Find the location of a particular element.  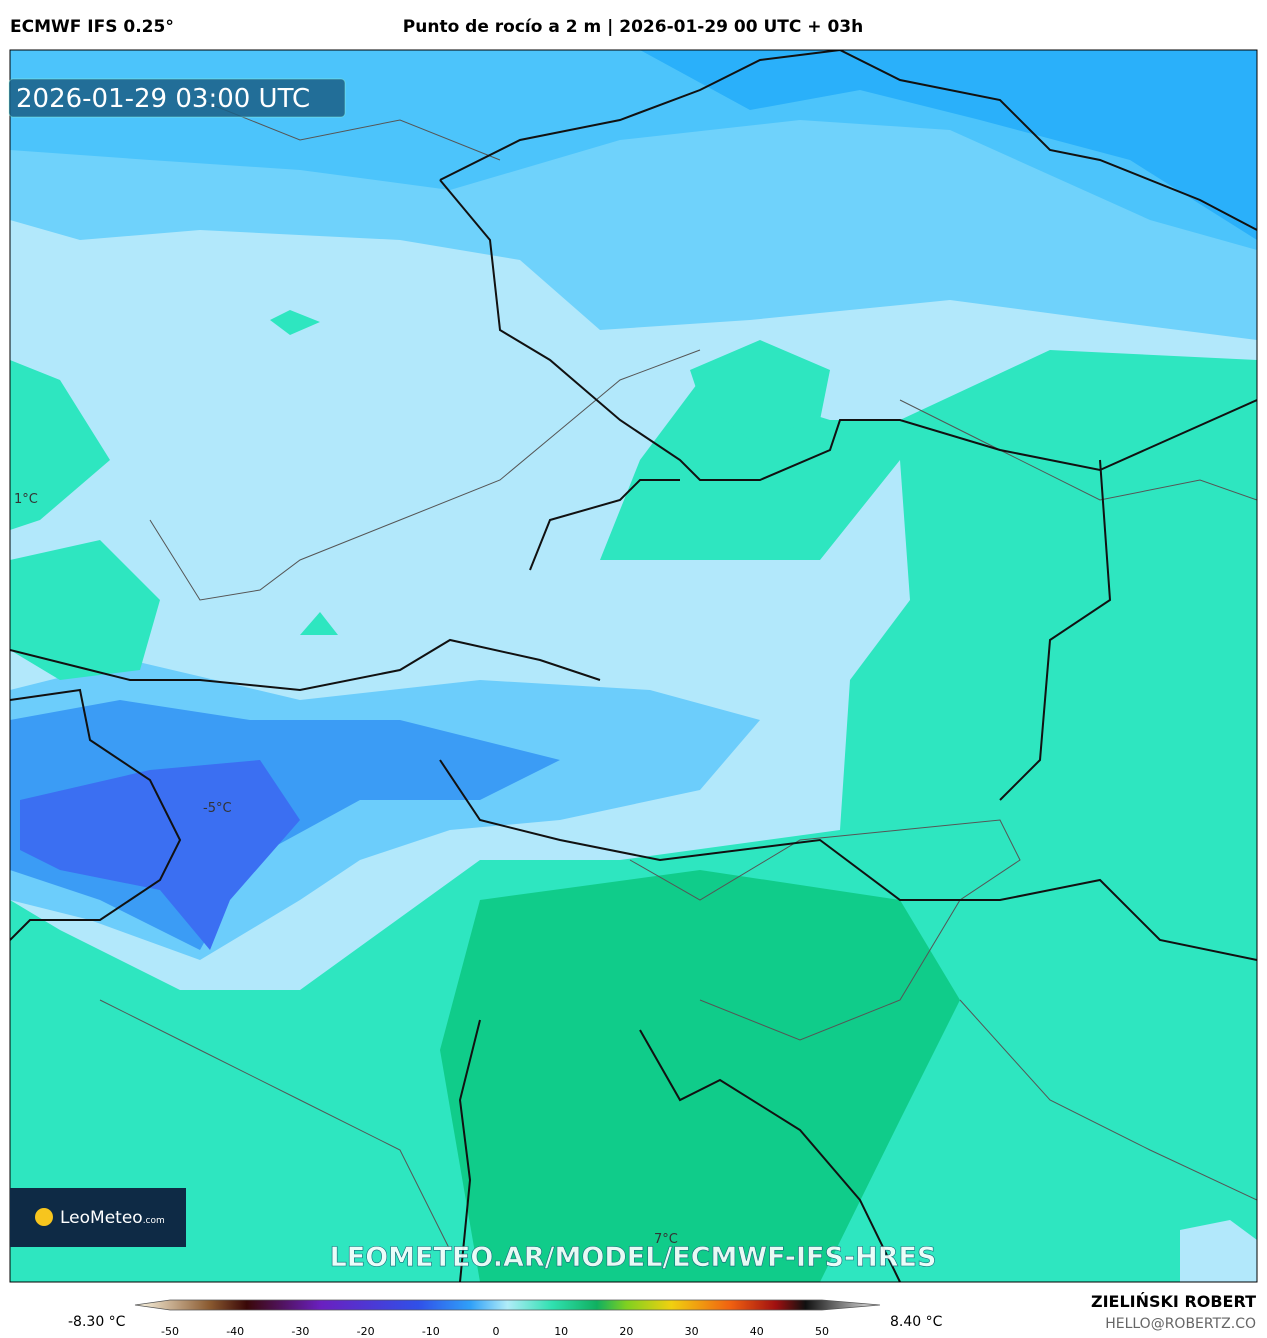

colorbar-tick-label: -50 is located at coordinates (170, 1331).